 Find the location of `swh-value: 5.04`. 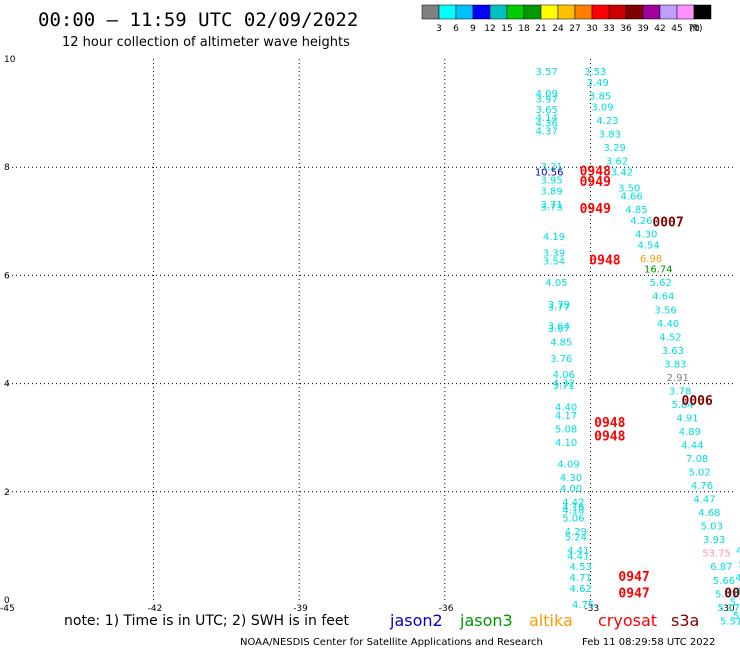

swh-value: 5.04 is located at coordinates (682, 405).